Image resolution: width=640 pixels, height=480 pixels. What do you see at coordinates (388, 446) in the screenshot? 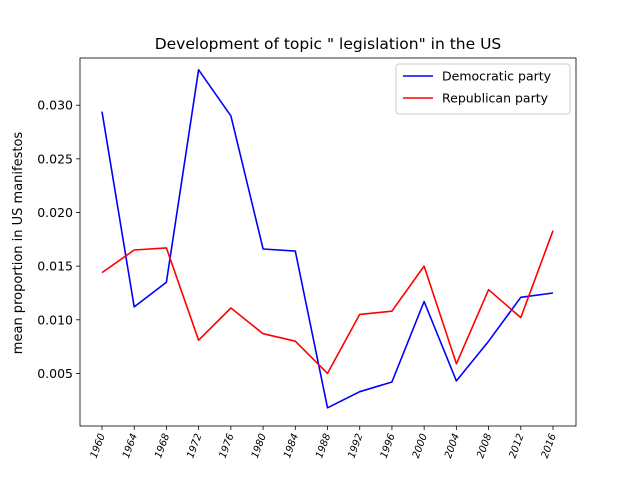
I see `x-tick-label: 1996` at bounding box center [388, 446].